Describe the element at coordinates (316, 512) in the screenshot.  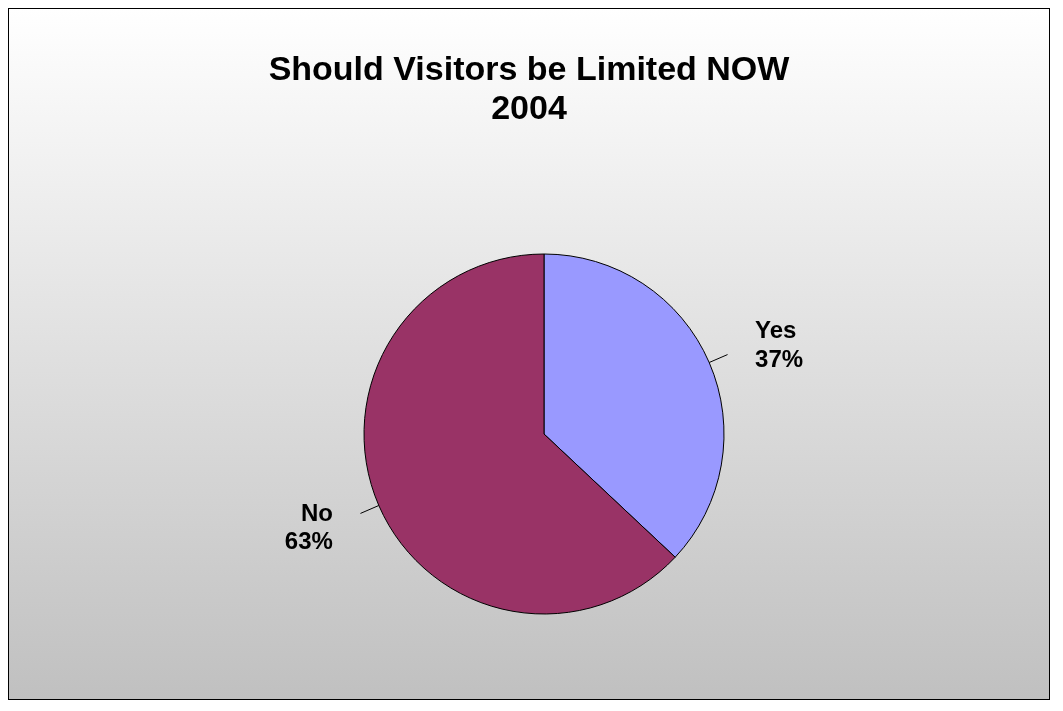
I see `slice-label: No` at that location.